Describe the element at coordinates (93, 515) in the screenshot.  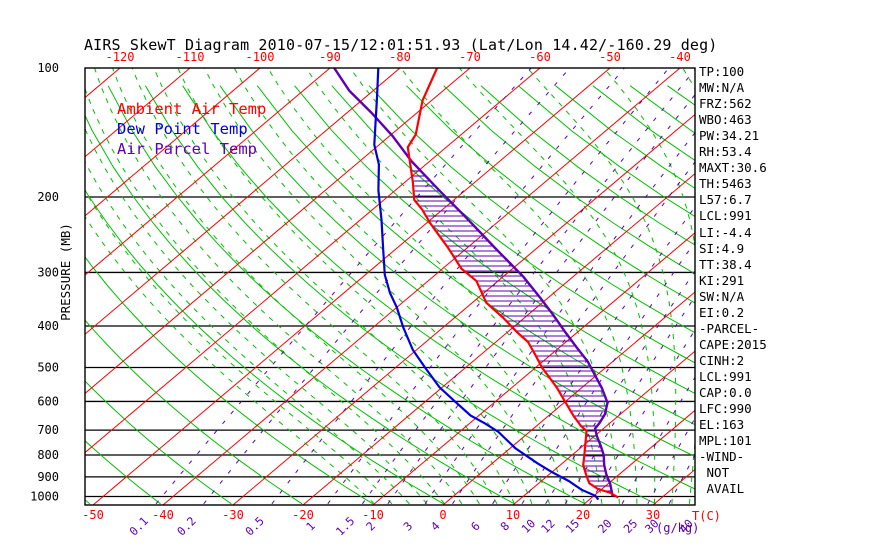
I see `bottom-temp-tick: -50` at that location.